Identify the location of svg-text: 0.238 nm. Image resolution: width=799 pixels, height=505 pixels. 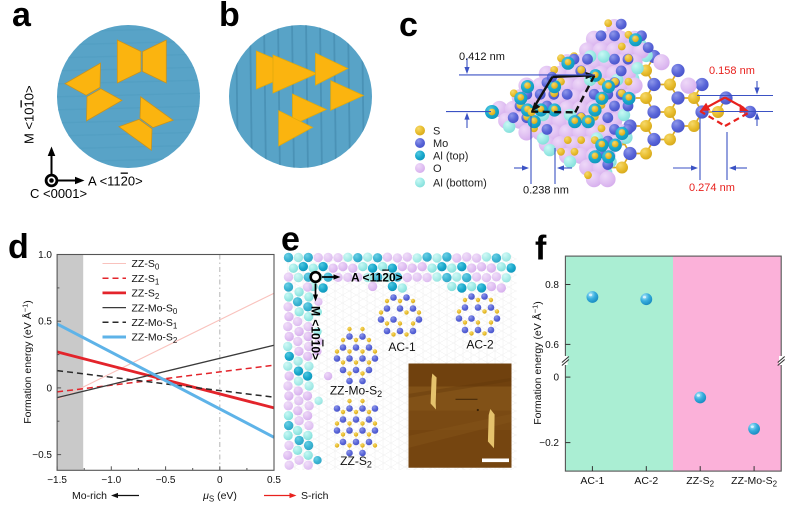
(546, 191).